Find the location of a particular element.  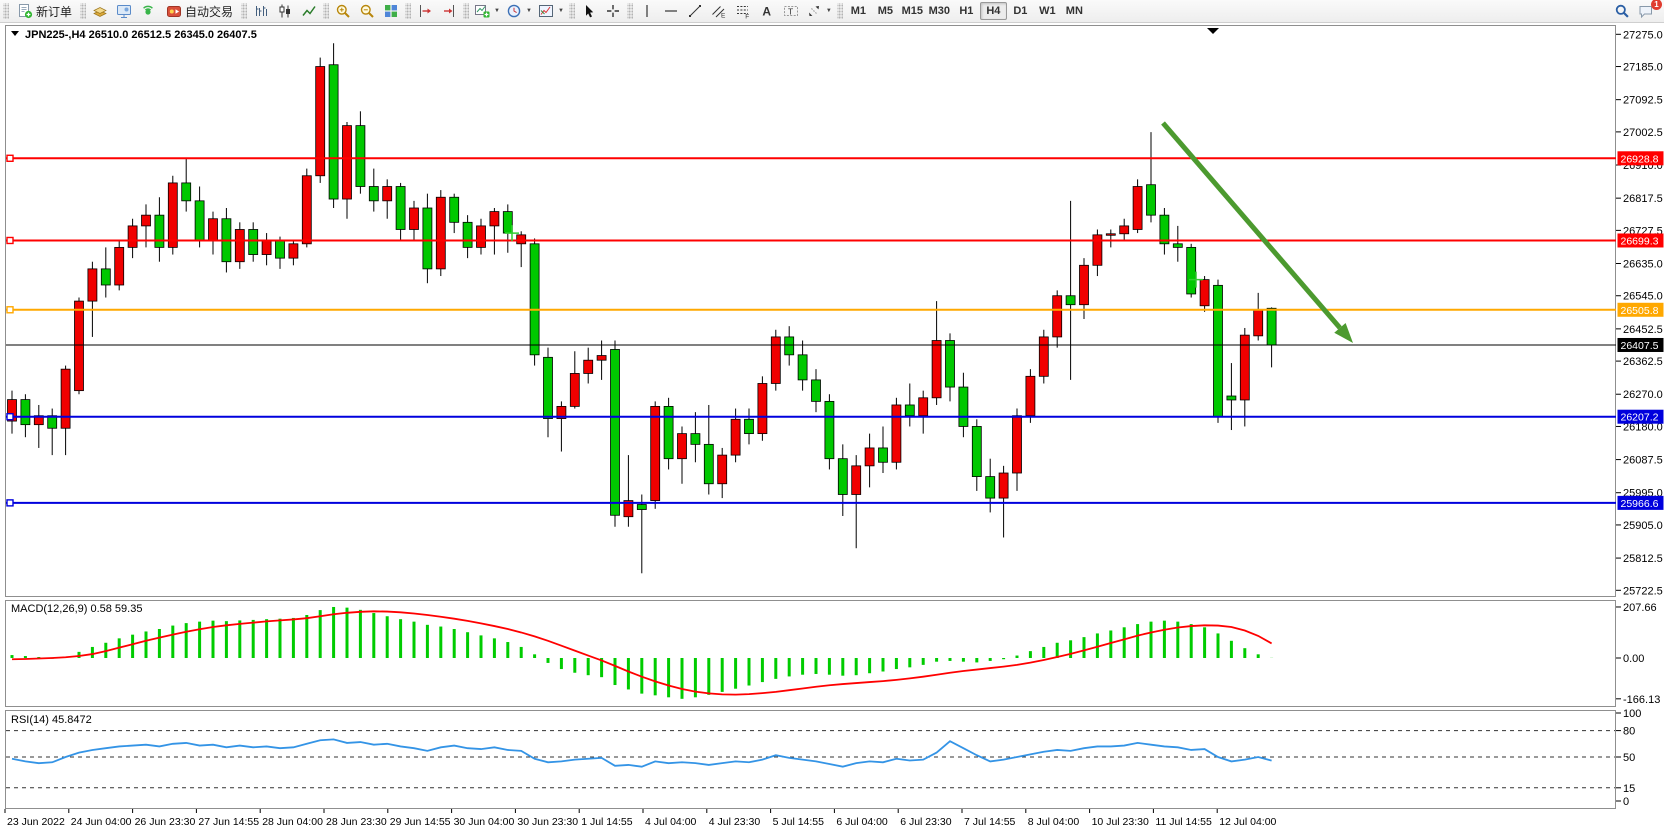

notification-badge: 1 is located at coordinates (1656, 5).